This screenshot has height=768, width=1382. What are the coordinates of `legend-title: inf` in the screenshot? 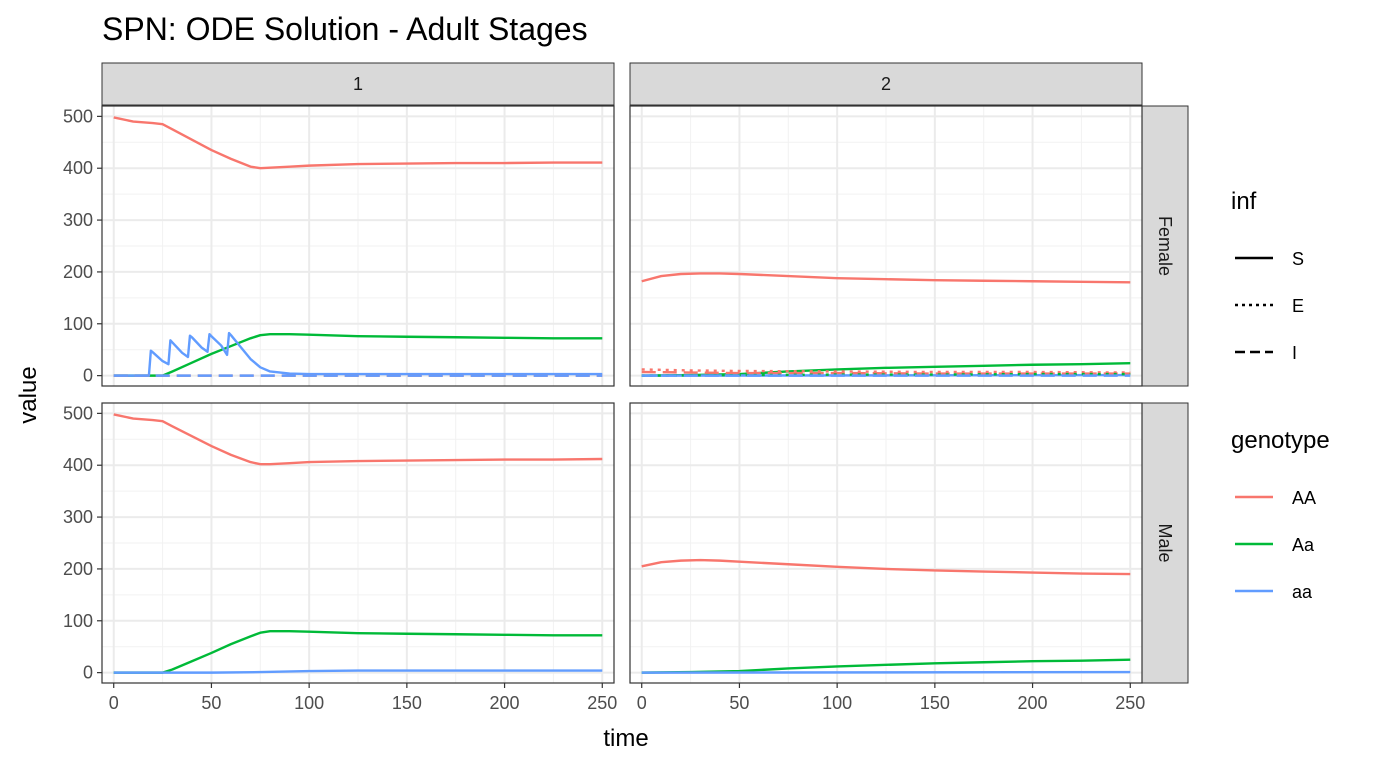 It's located at (1244, 201).